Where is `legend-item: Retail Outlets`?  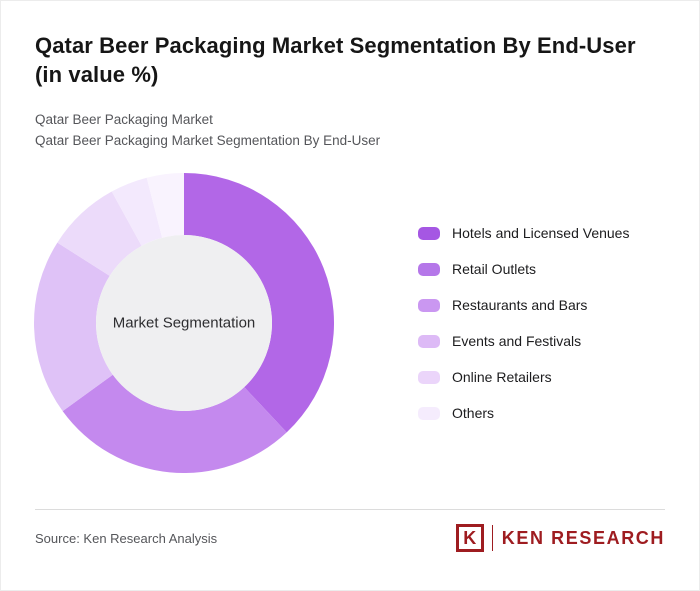 legend-item: Retail Outlets is located at coordinates (523, 269).